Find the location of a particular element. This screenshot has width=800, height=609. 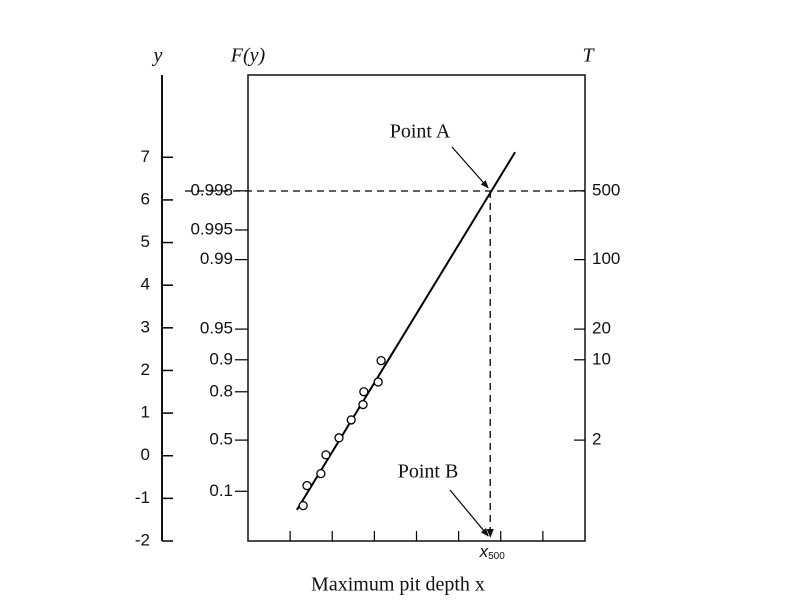

point-b-label: Point B is located at coordinates (428, 472).